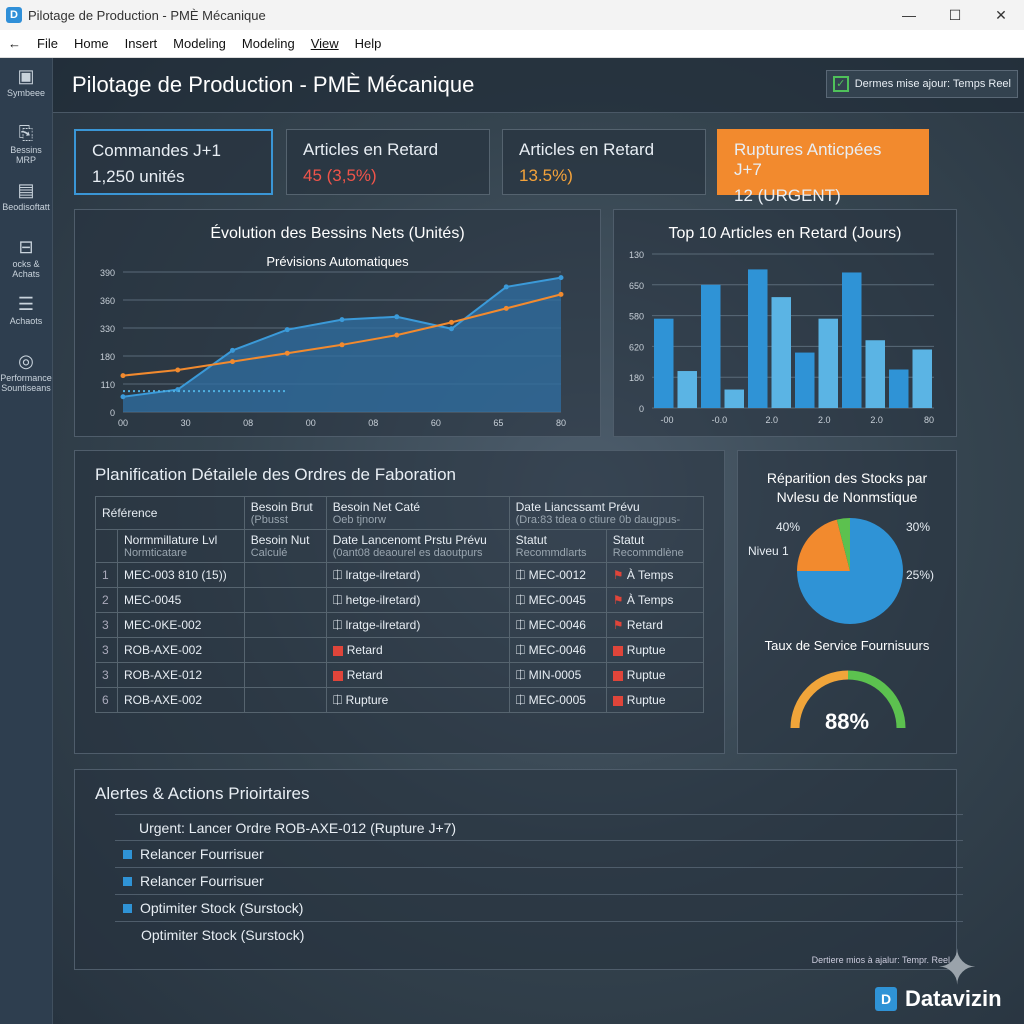  I want to click on table-cell: 6, so click(106, 700).